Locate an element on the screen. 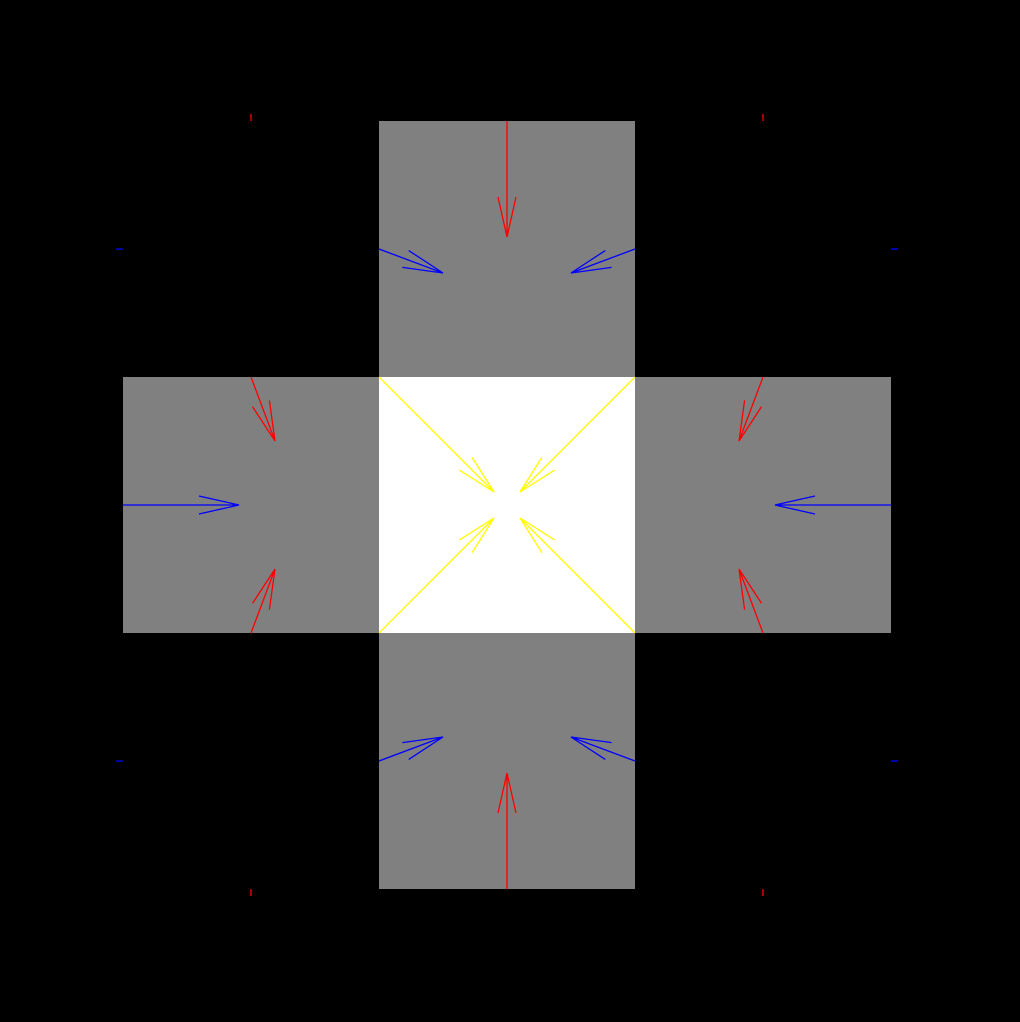 The image size is (1020, 1022). arrow-top-left-in is located at coordinates (411, 261).